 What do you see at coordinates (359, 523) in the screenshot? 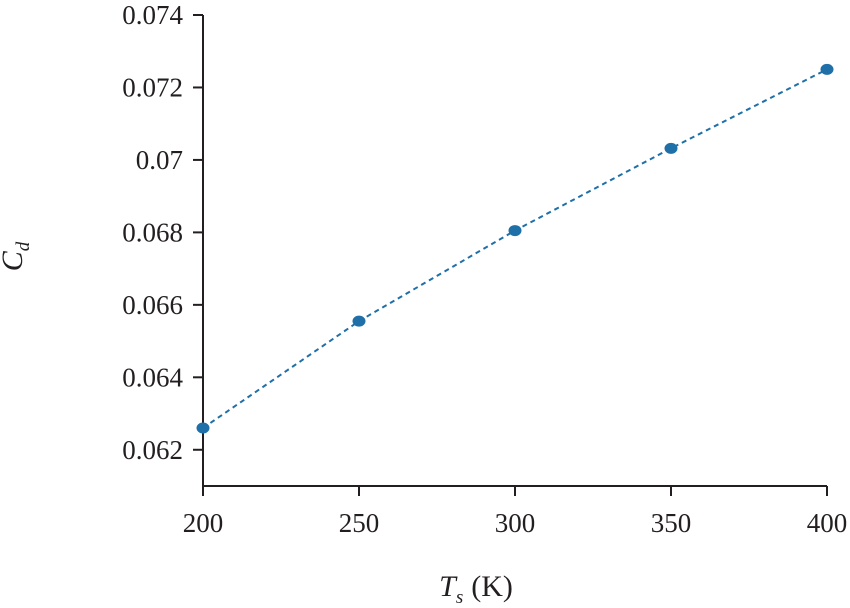
I see `x-tick-label: 250` at bounding box center [359, 523].